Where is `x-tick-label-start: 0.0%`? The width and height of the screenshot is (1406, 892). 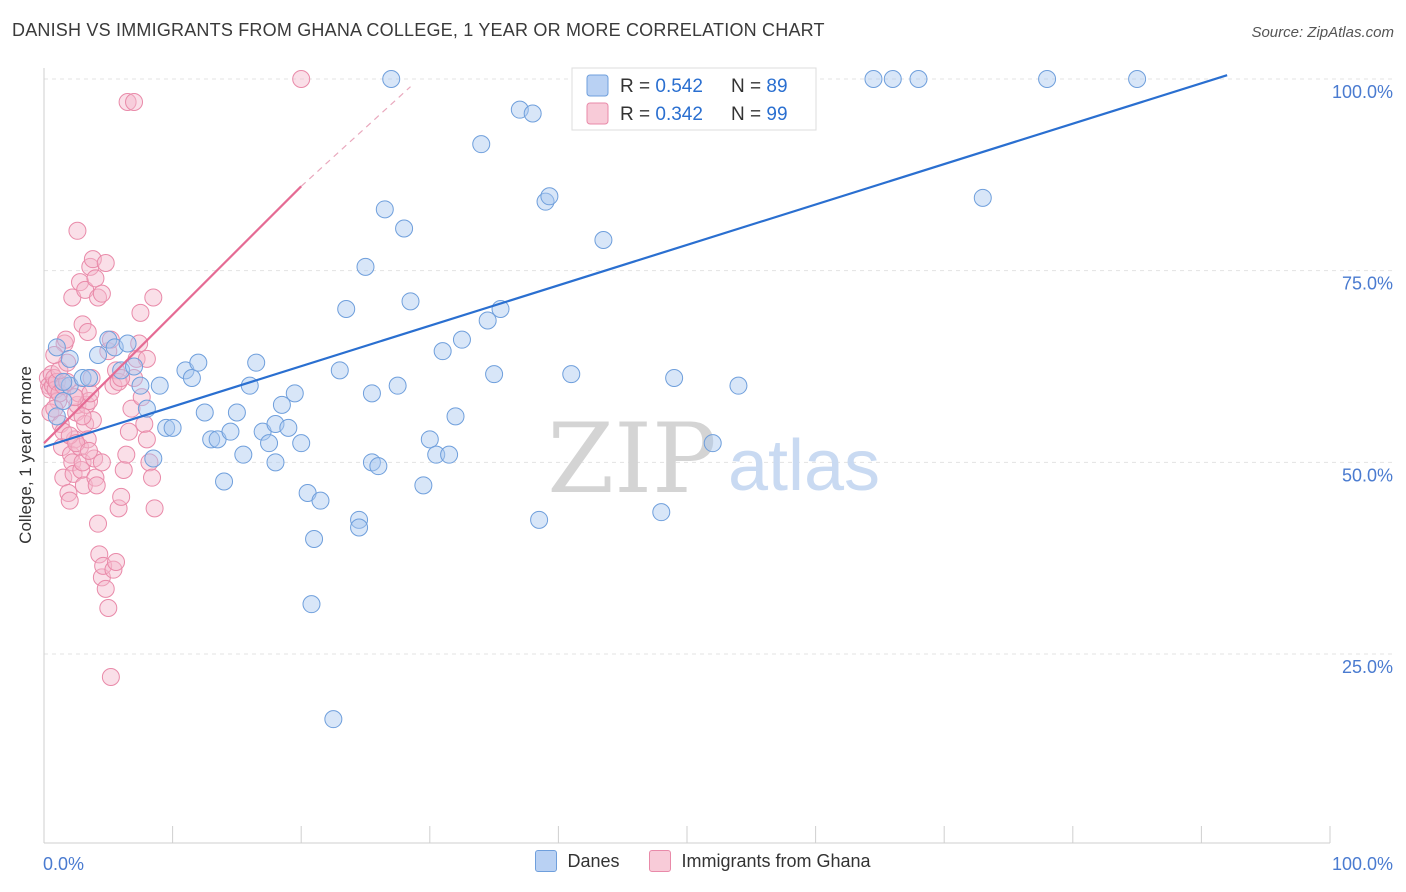 x-tick-label-start: 0.0% is located at coordinates (63, 864).